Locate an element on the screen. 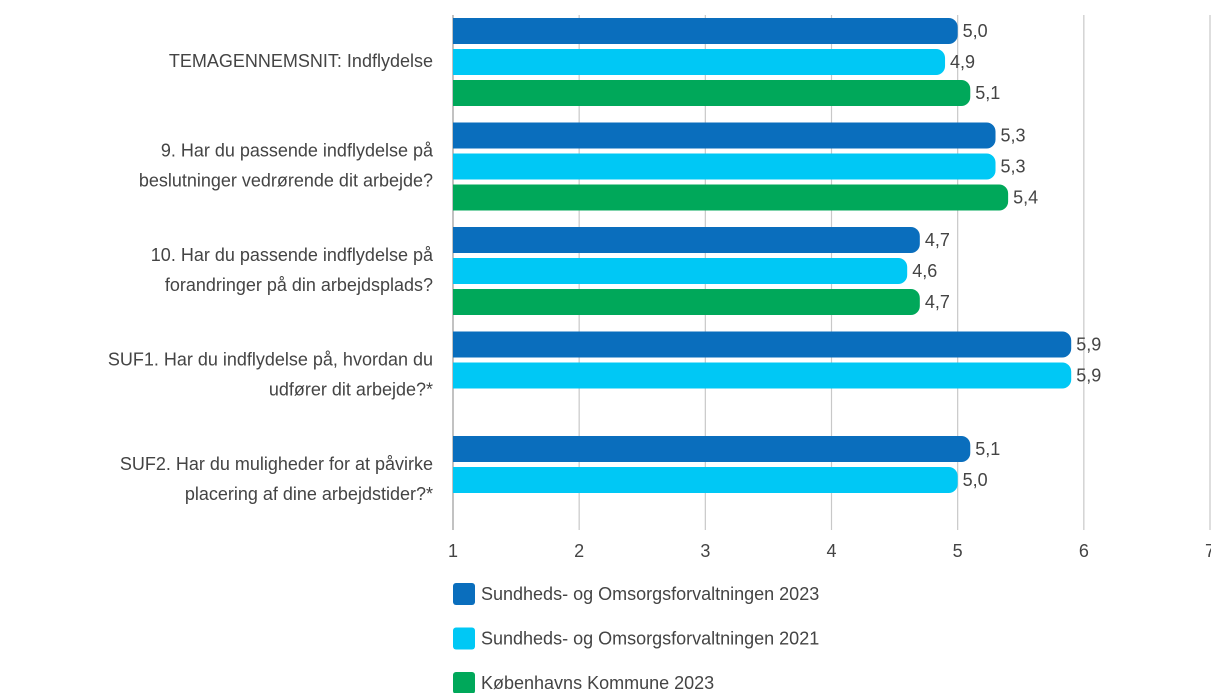  legend-label: Københavns Kommune 2023 is located at coordinates (597, 683).